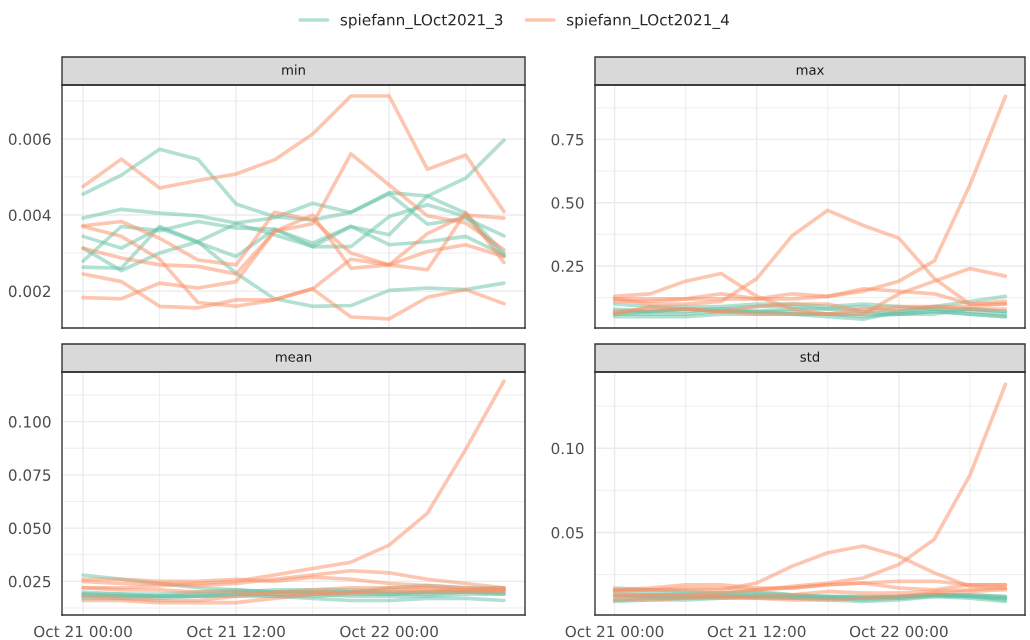 The image size is (1030, 640). Describe the element at coordinates (29, 291) in the screenshot. I see `y-tick-label: 0.002` at that location.